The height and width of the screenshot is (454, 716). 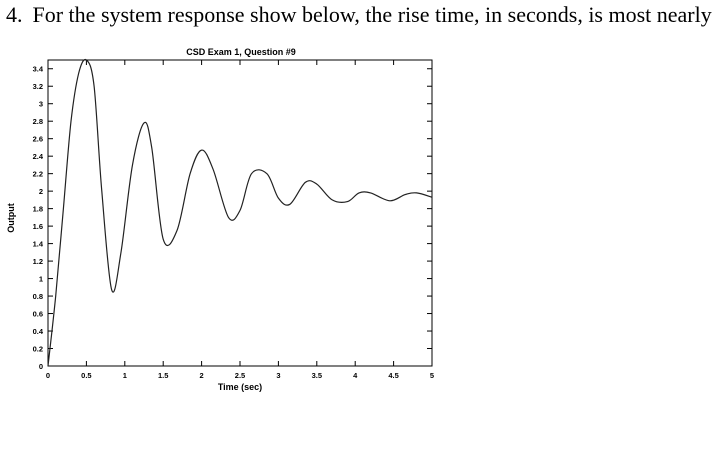 I want to click on y-tick-label: 2.2, so click(x=38, y=174).